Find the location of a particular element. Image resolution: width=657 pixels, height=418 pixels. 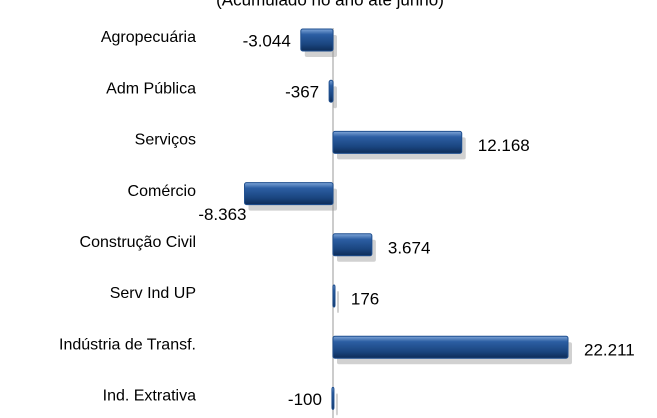

value-label: -3.044 is located at coordinates (267, 40).